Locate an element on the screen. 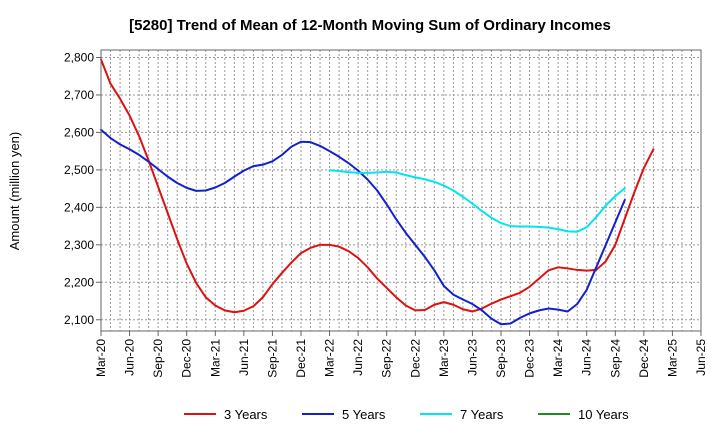 This screenshot has width=720, height=440. x-tick-label: Sep-20 is located at coordinates (158, 358).